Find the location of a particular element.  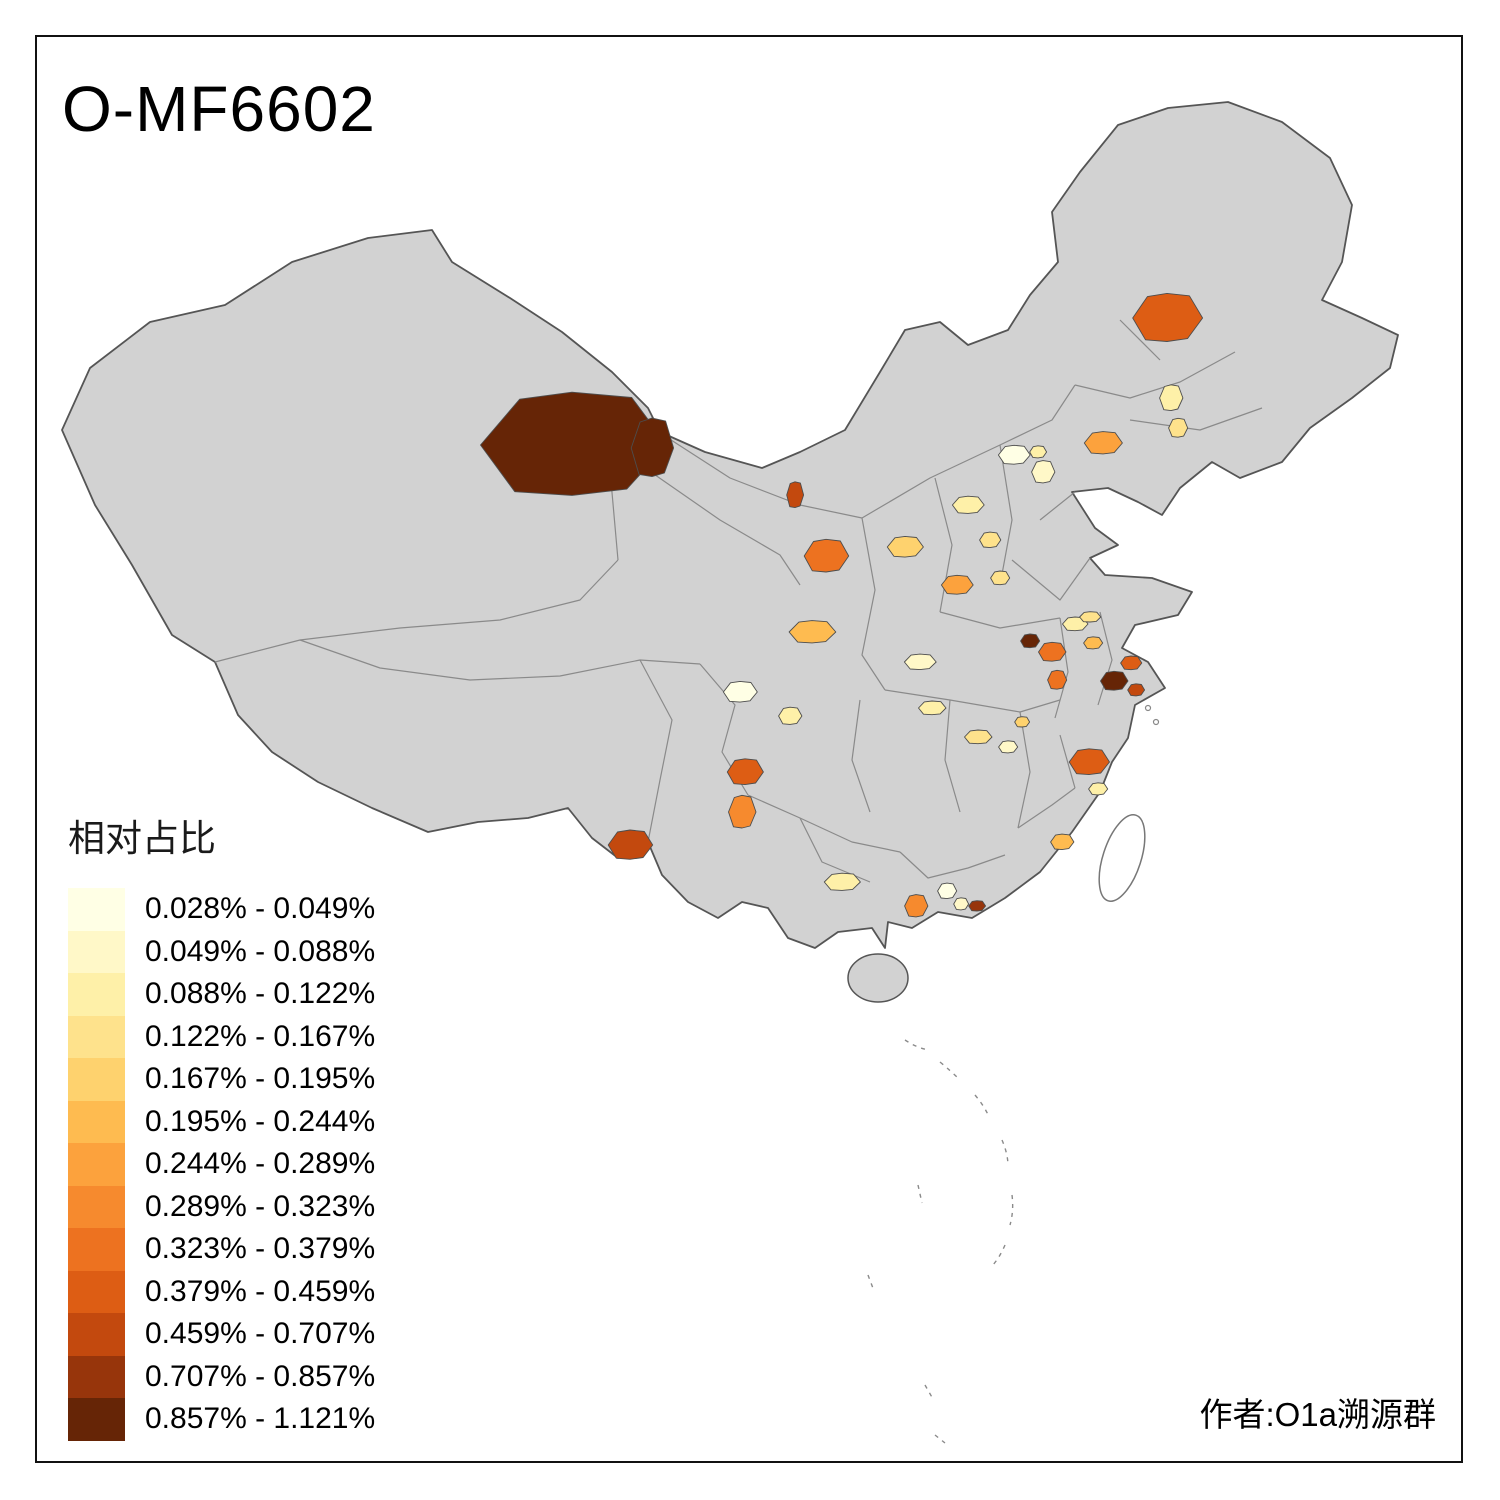

legend-item: 0.088% - 0.122% is located at coordinates (221, 994).